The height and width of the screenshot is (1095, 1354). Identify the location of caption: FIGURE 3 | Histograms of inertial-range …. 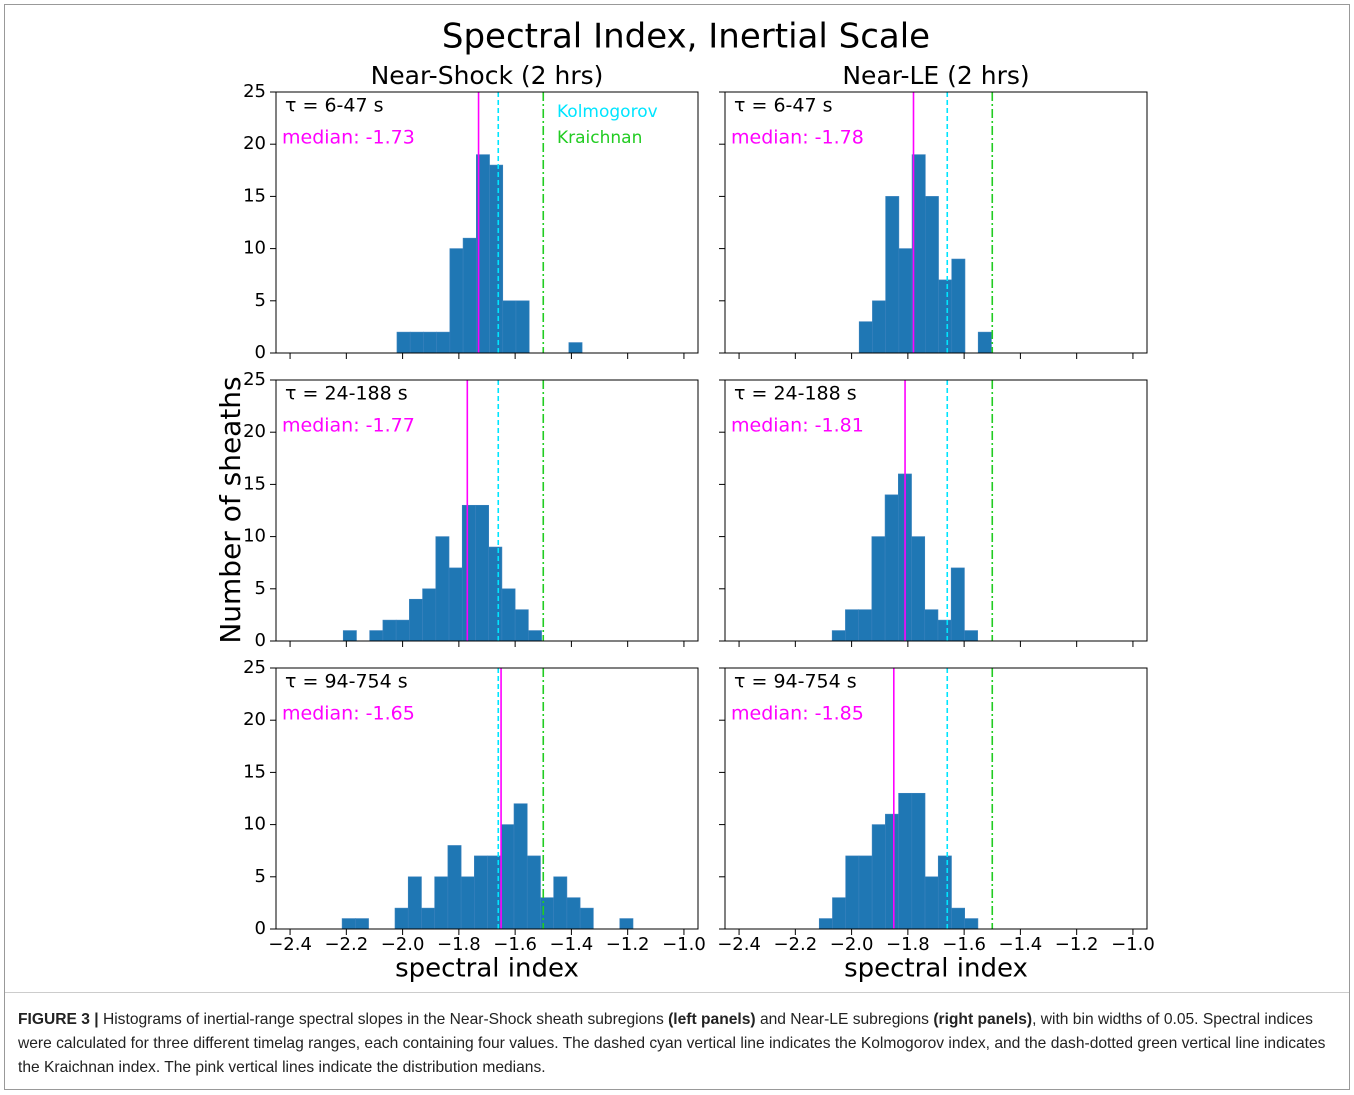
(677, 1044).